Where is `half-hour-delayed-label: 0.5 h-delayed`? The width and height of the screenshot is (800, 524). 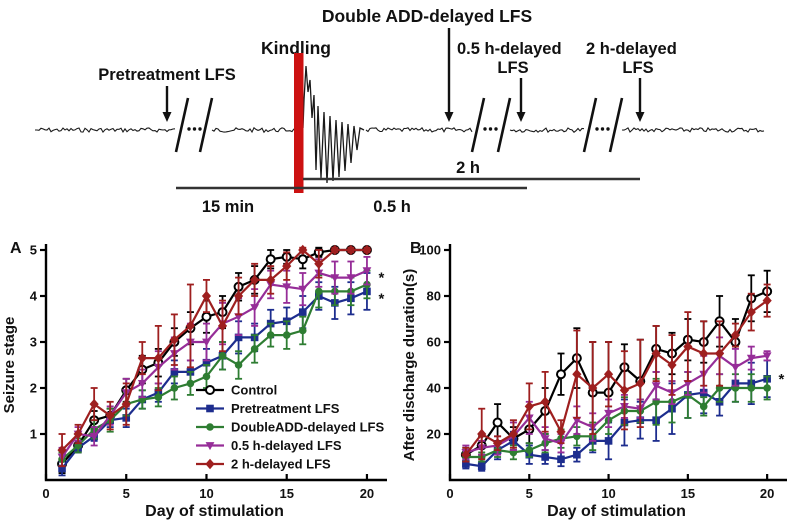 half-hour-delayed-label: 0.5 h-delayed is located at coordinates (509, 49).